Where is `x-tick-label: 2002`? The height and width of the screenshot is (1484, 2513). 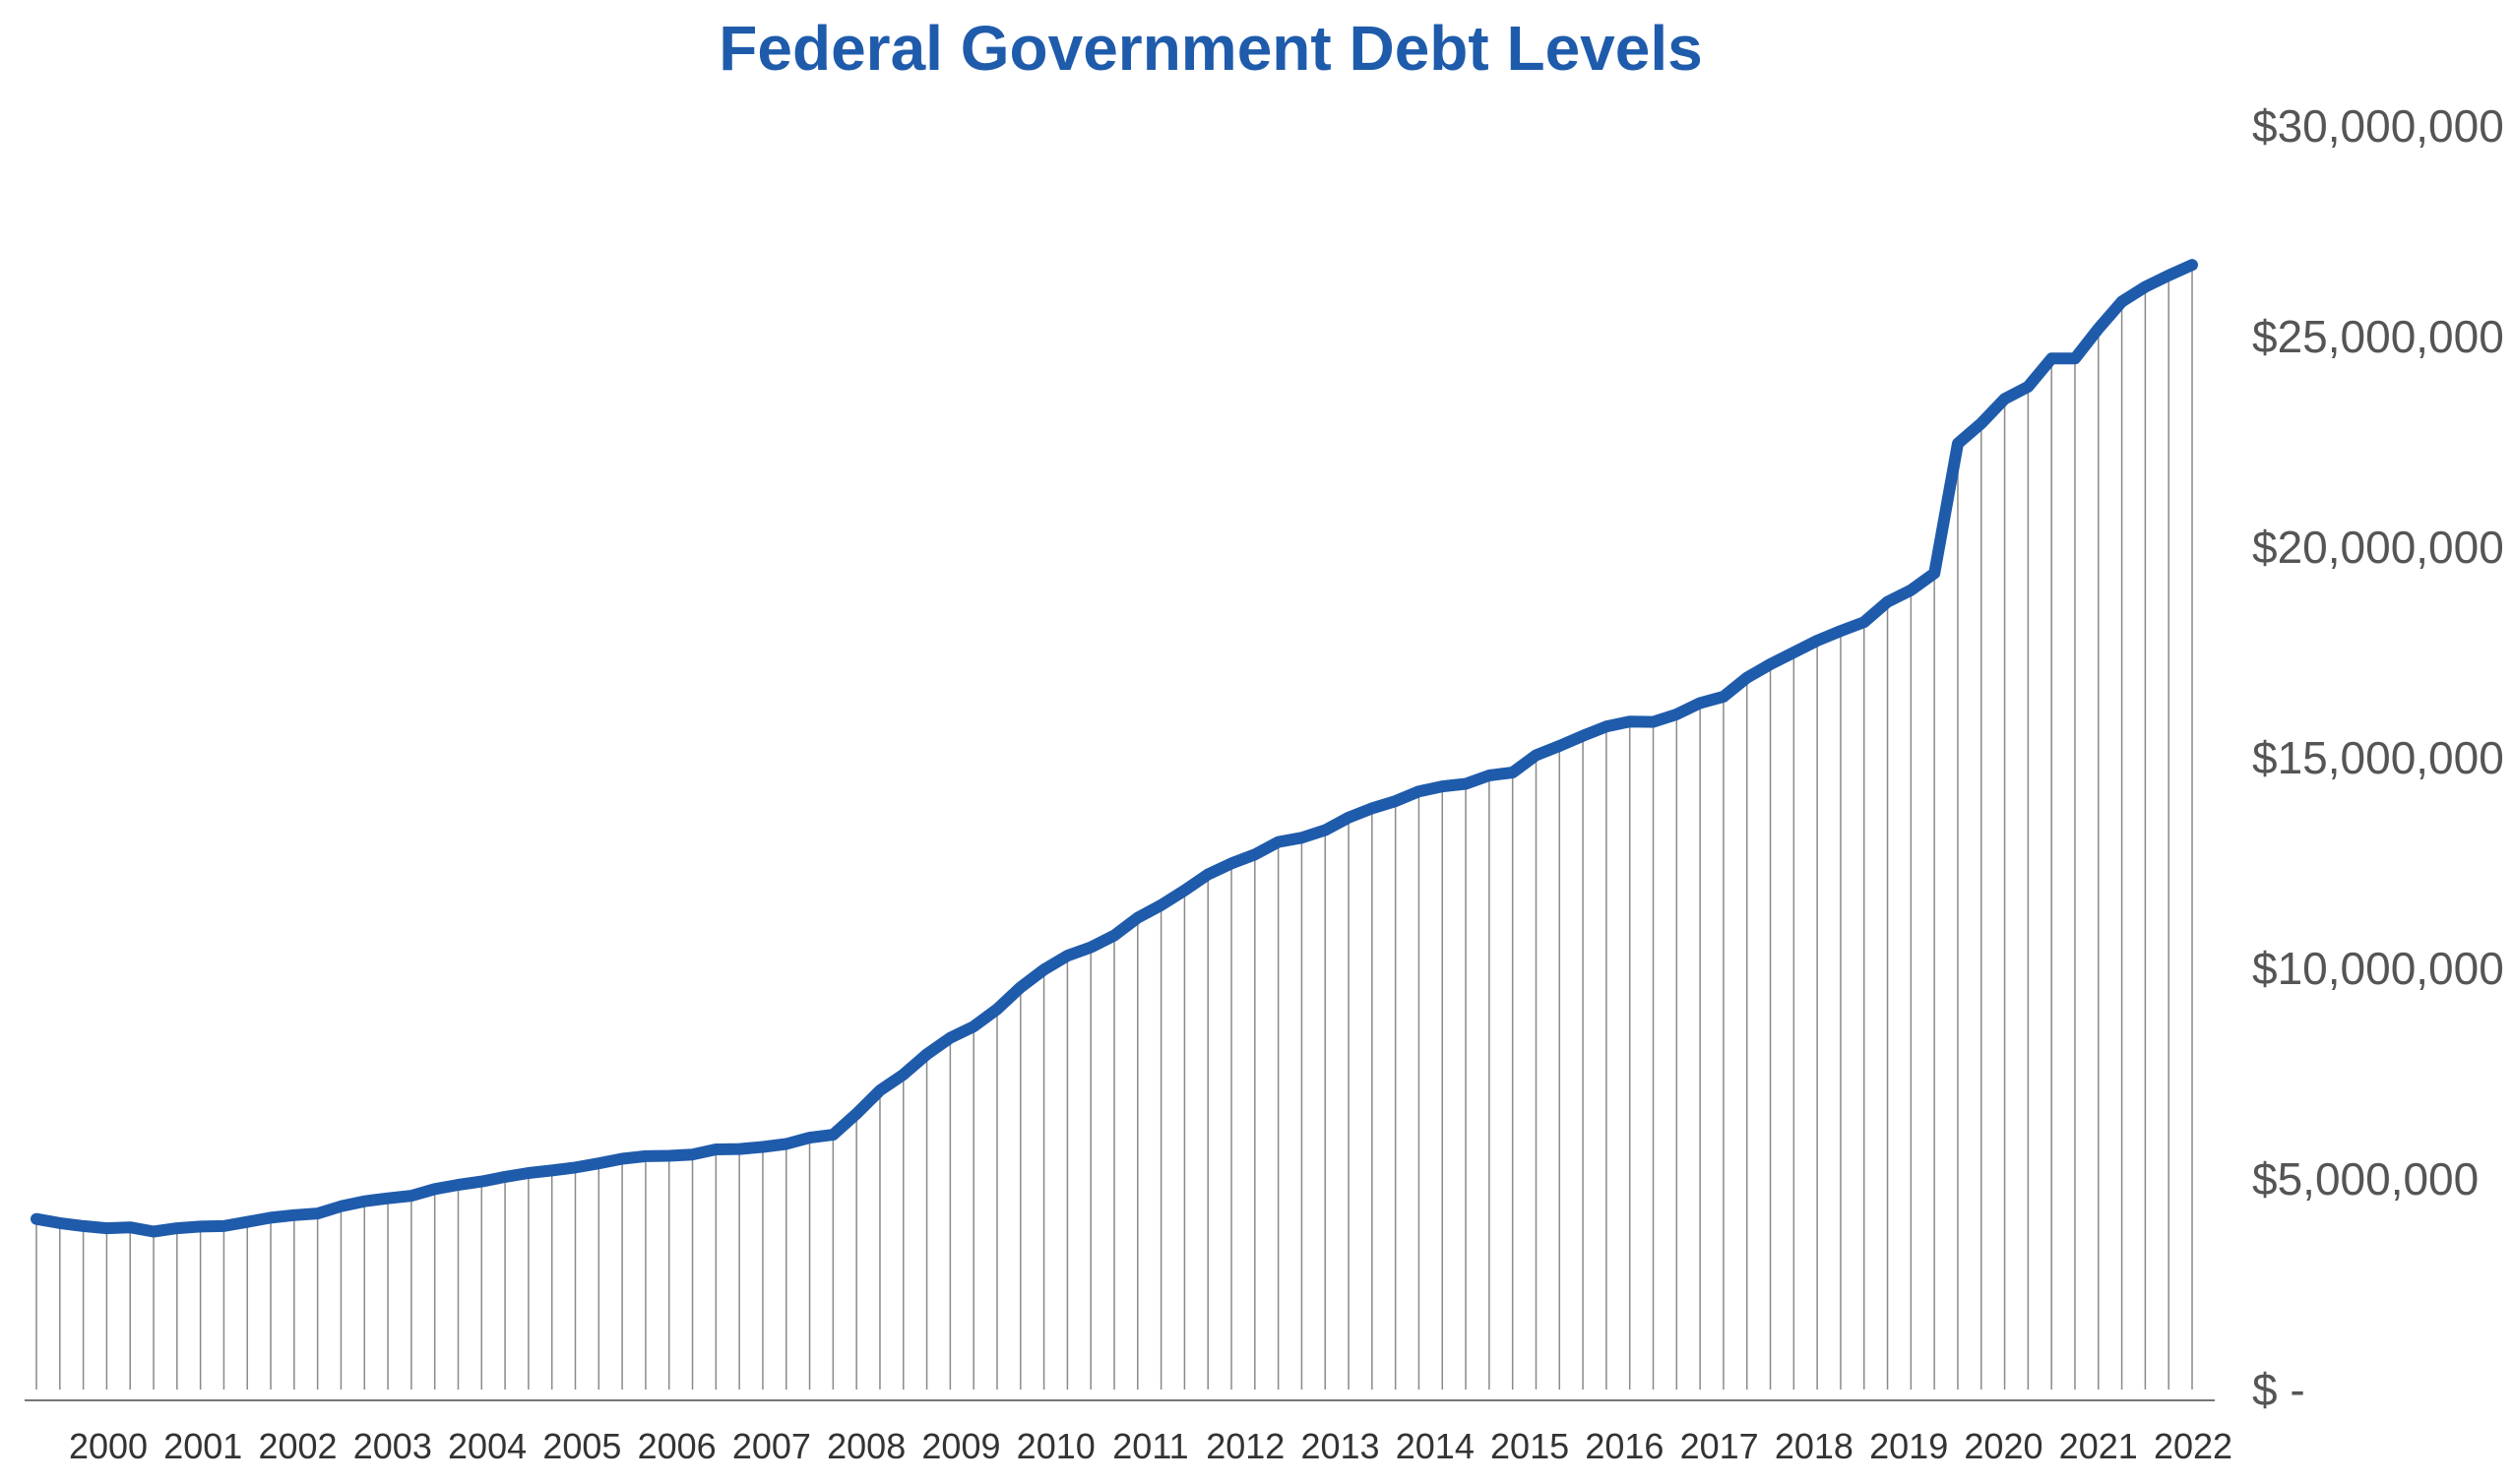 x-tick-label: 2002 is located at coordinates (298, 1446).